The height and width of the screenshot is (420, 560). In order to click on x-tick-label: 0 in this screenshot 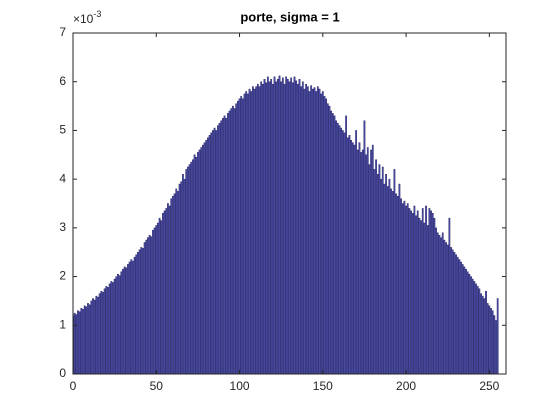, I will do `click(73, 386)`.